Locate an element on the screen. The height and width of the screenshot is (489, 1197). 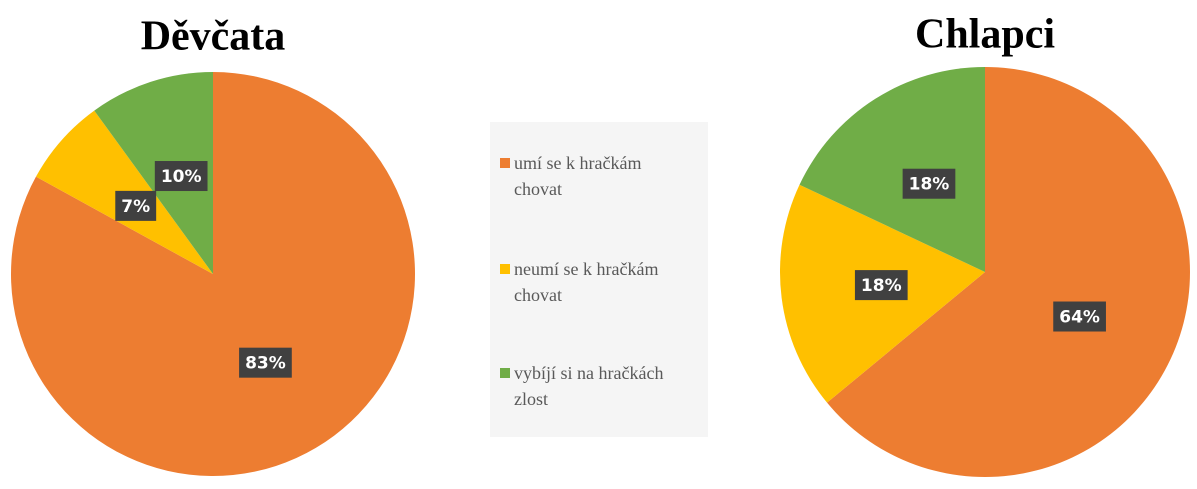
data-label: 64% is located at coordinates (1079, 318).